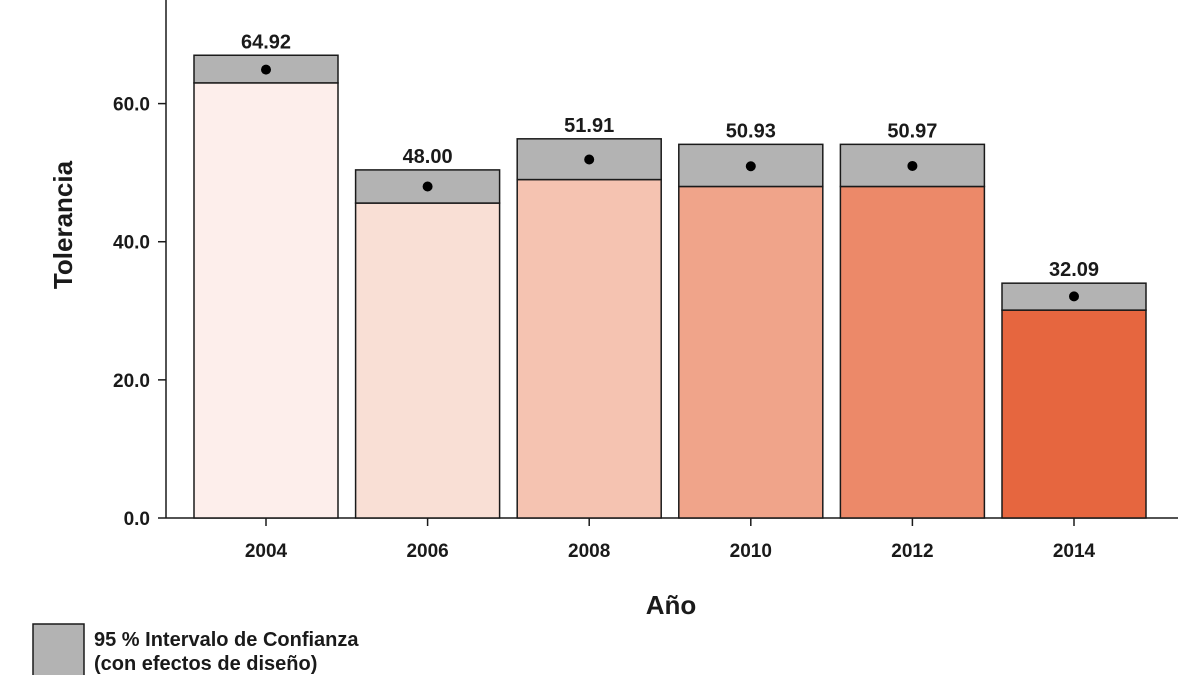 This screenshot has width=1200, height=675. Describe the element at coordinates (131, 381) in the screenshot. I see `y-tick-label: 20.0` at that location.